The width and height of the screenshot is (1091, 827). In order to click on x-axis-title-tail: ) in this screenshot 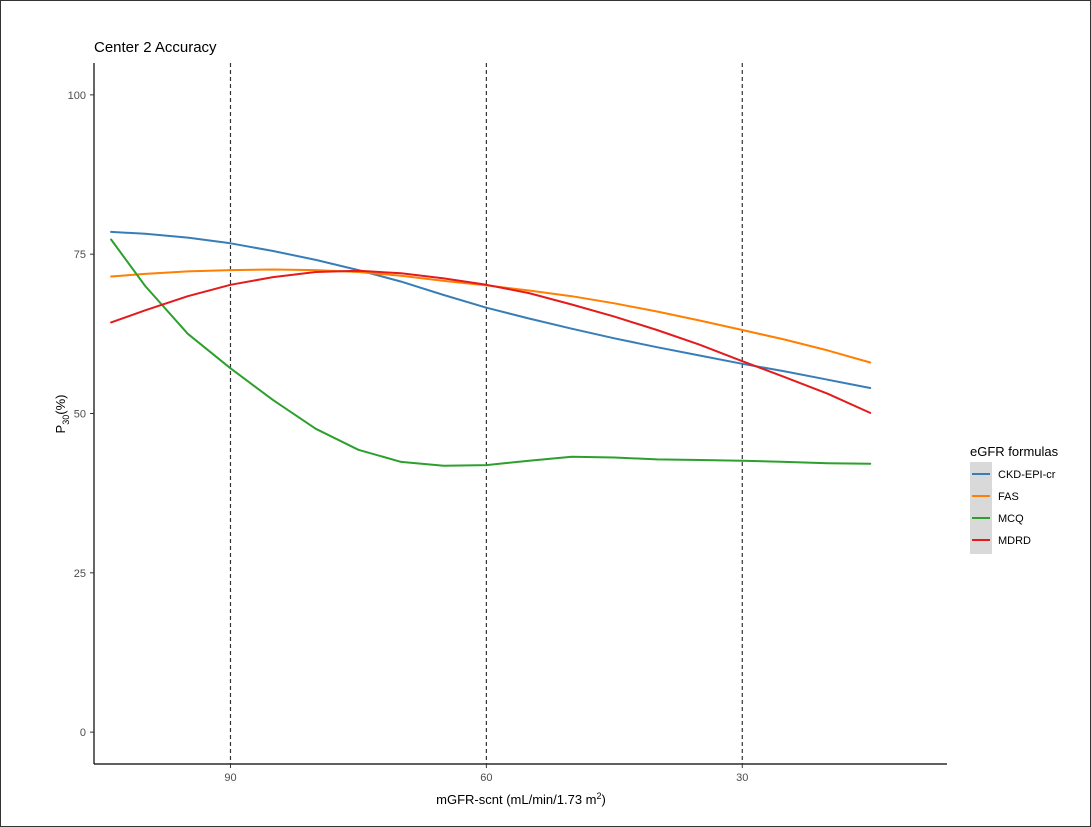, I will do `click(604, 799)`.